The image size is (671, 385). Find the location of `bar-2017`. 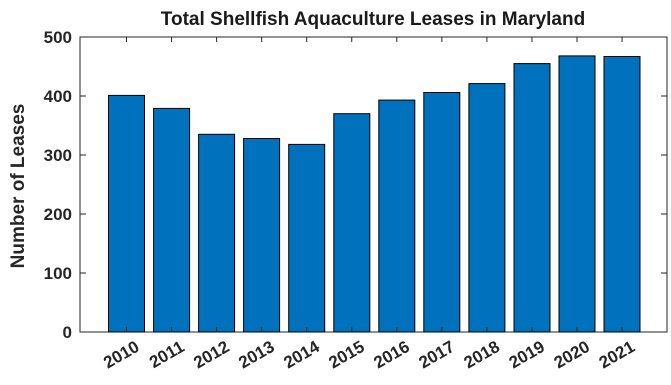

bar-2017 is located at coordinates (442, 212).